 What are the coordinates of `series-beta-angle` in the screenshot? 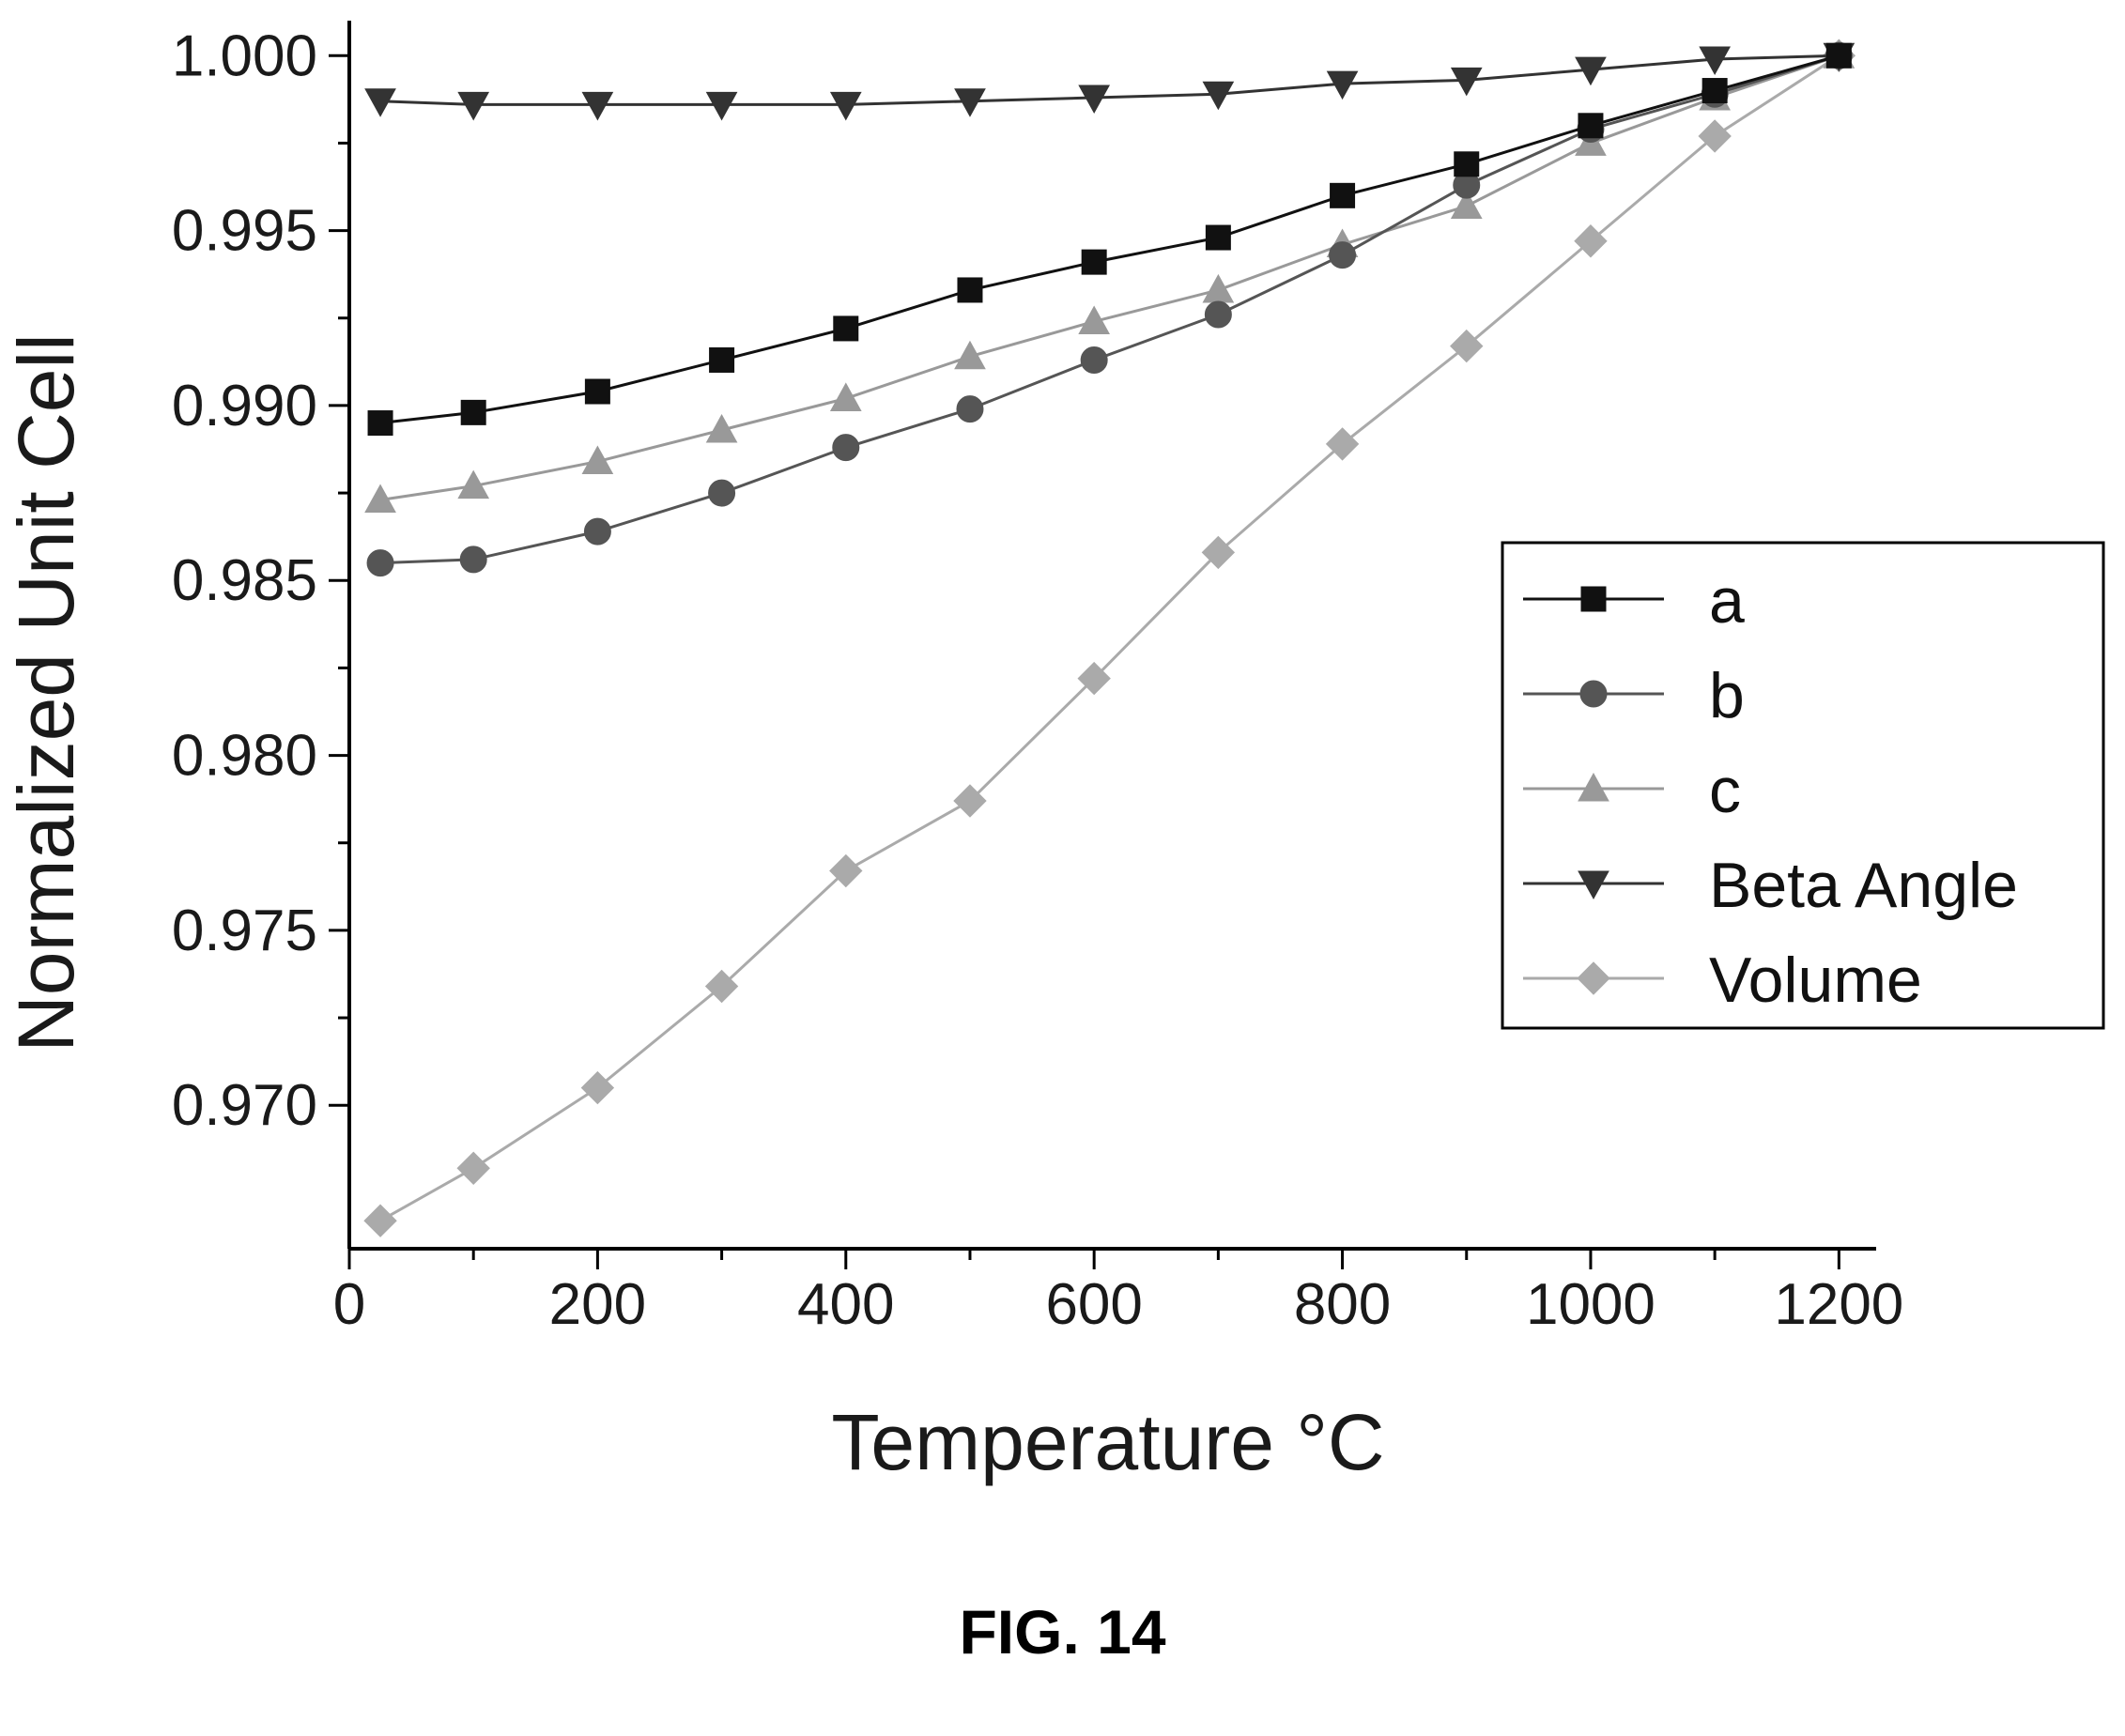 It's located at (1110, 81).